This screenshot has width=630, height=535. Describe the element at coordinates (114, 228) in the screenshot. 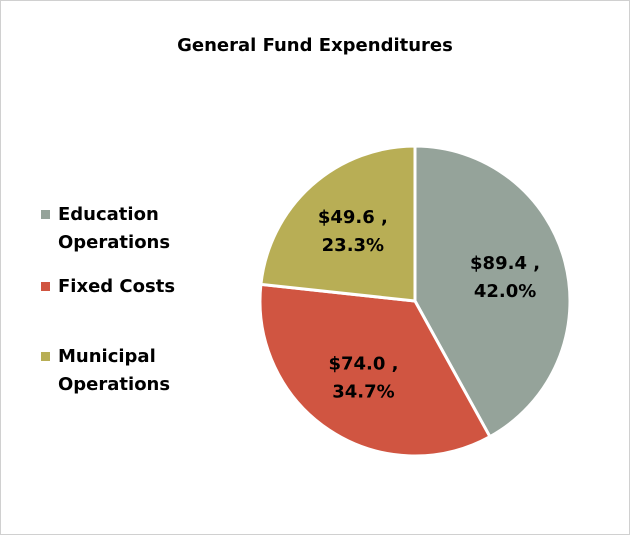

I see `legend-label: Education Operations` at that location.